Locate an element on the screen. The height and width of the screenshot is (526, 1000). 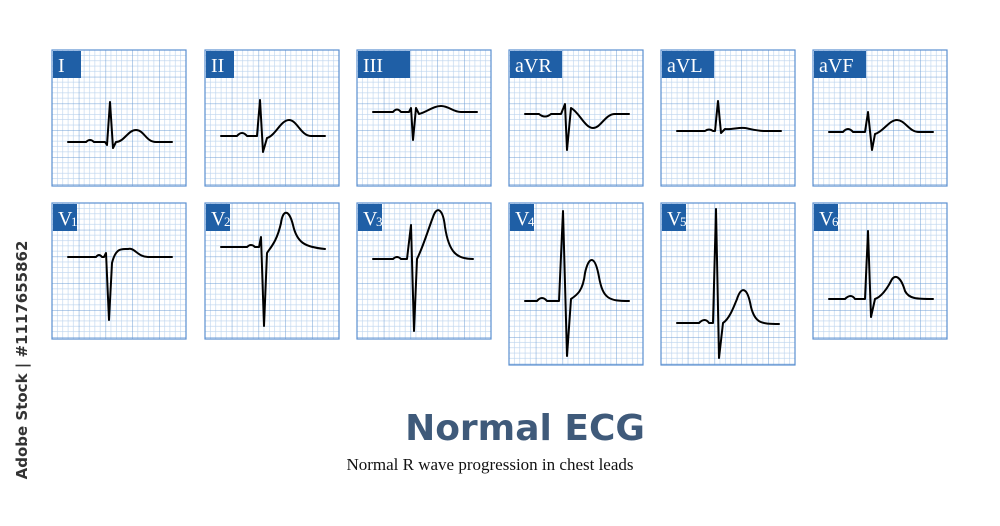
lead-label: aVF is located at coordinates (836, 66).